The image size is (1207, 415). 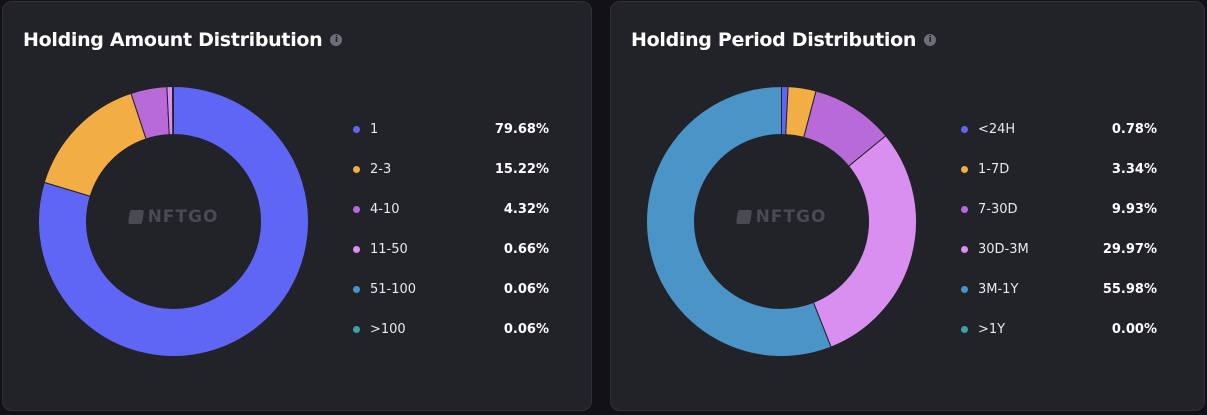 What do you see at coordinates (1059, 209) in the screenshot?
I see `legend-item-7-30d: 7-30D 9.93%` at bounding box center [1059, 209].